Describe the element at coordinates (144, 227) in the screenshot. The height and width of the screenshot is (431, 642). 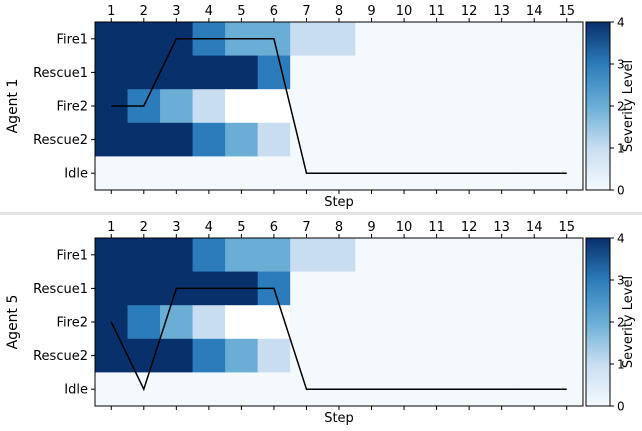
I see `x-tick-label: 2` at that location.